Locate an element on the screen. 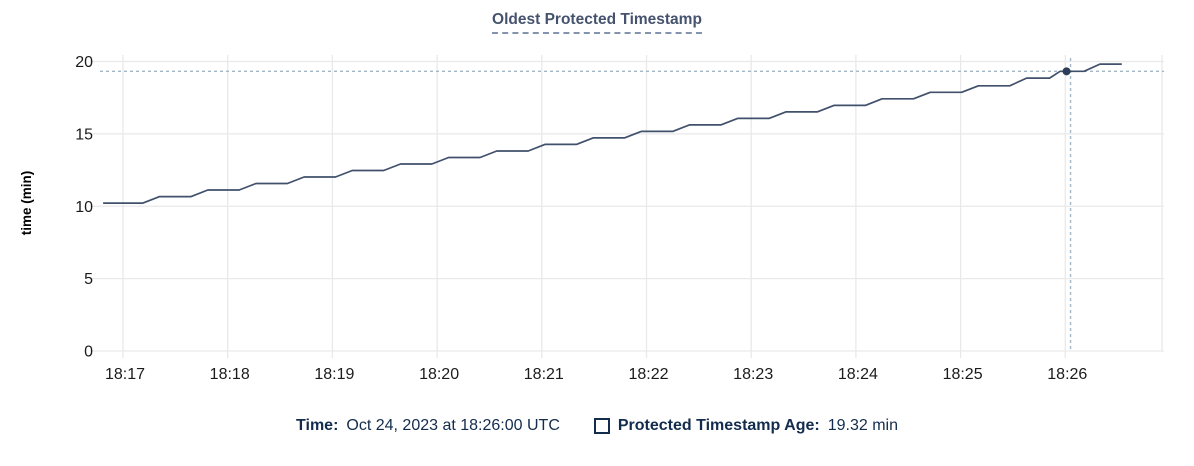  legend-series-item: Protected Timestamp Age: 19.32 min is located at coordinates (745, 426).